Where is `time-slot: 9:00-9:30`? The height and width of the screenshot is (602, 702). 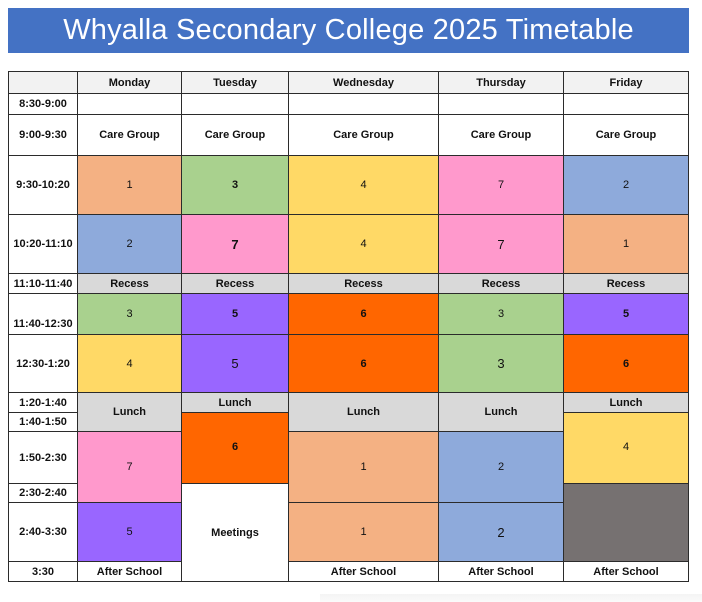
time-slot: 9:00-9:30 is located at coordinates (43, 135).